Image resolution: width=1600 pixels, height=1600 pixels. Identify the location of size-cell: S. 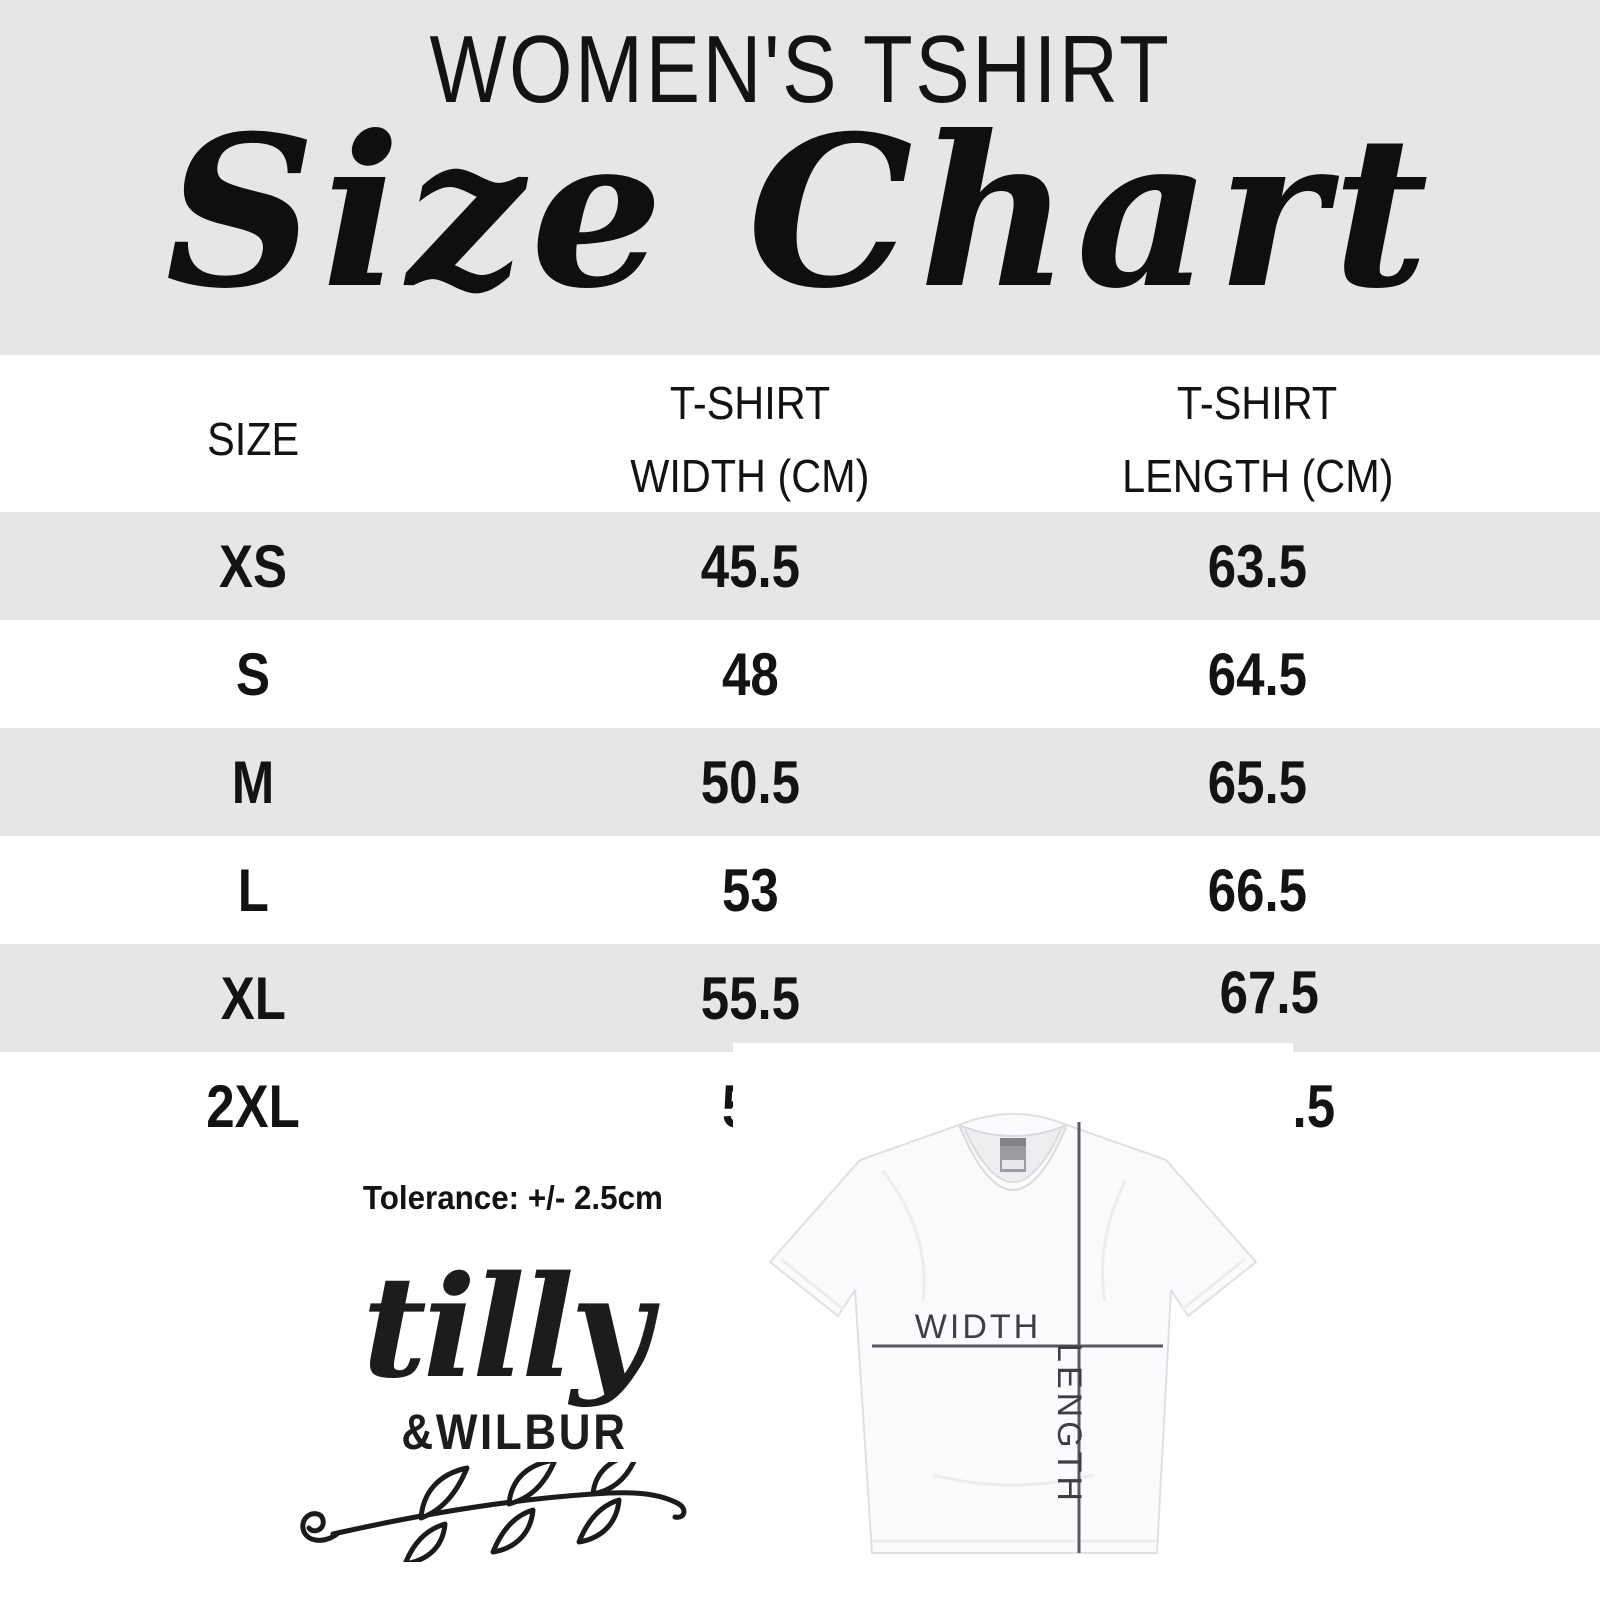
(253, 674).